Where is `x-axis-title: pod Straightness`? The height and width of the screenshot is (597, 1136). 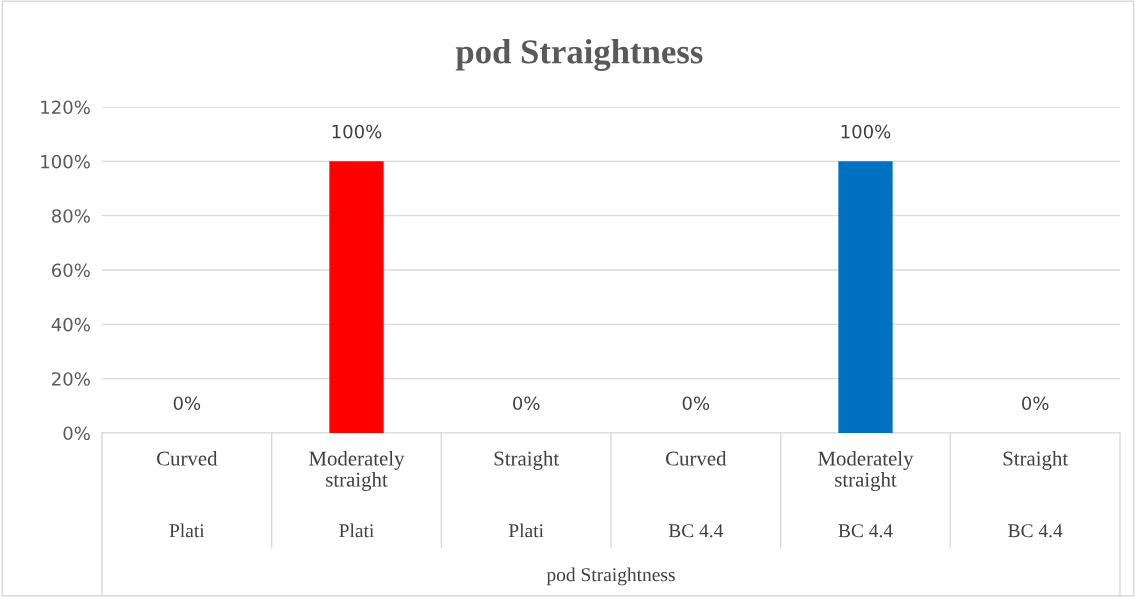
x-axis-title: pod Straightness is located at coordinates (610, 576).